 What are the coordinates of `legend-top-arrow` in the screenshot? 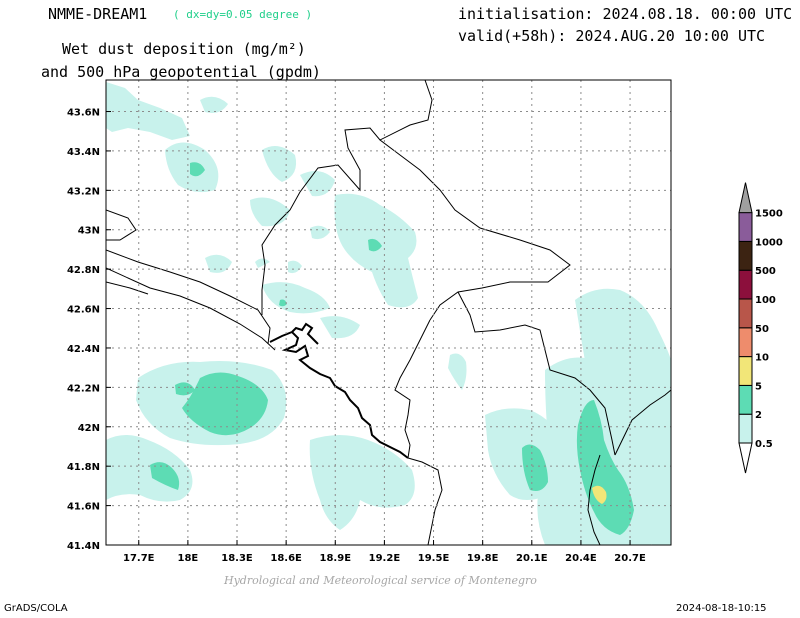 It's located at (745, 198).